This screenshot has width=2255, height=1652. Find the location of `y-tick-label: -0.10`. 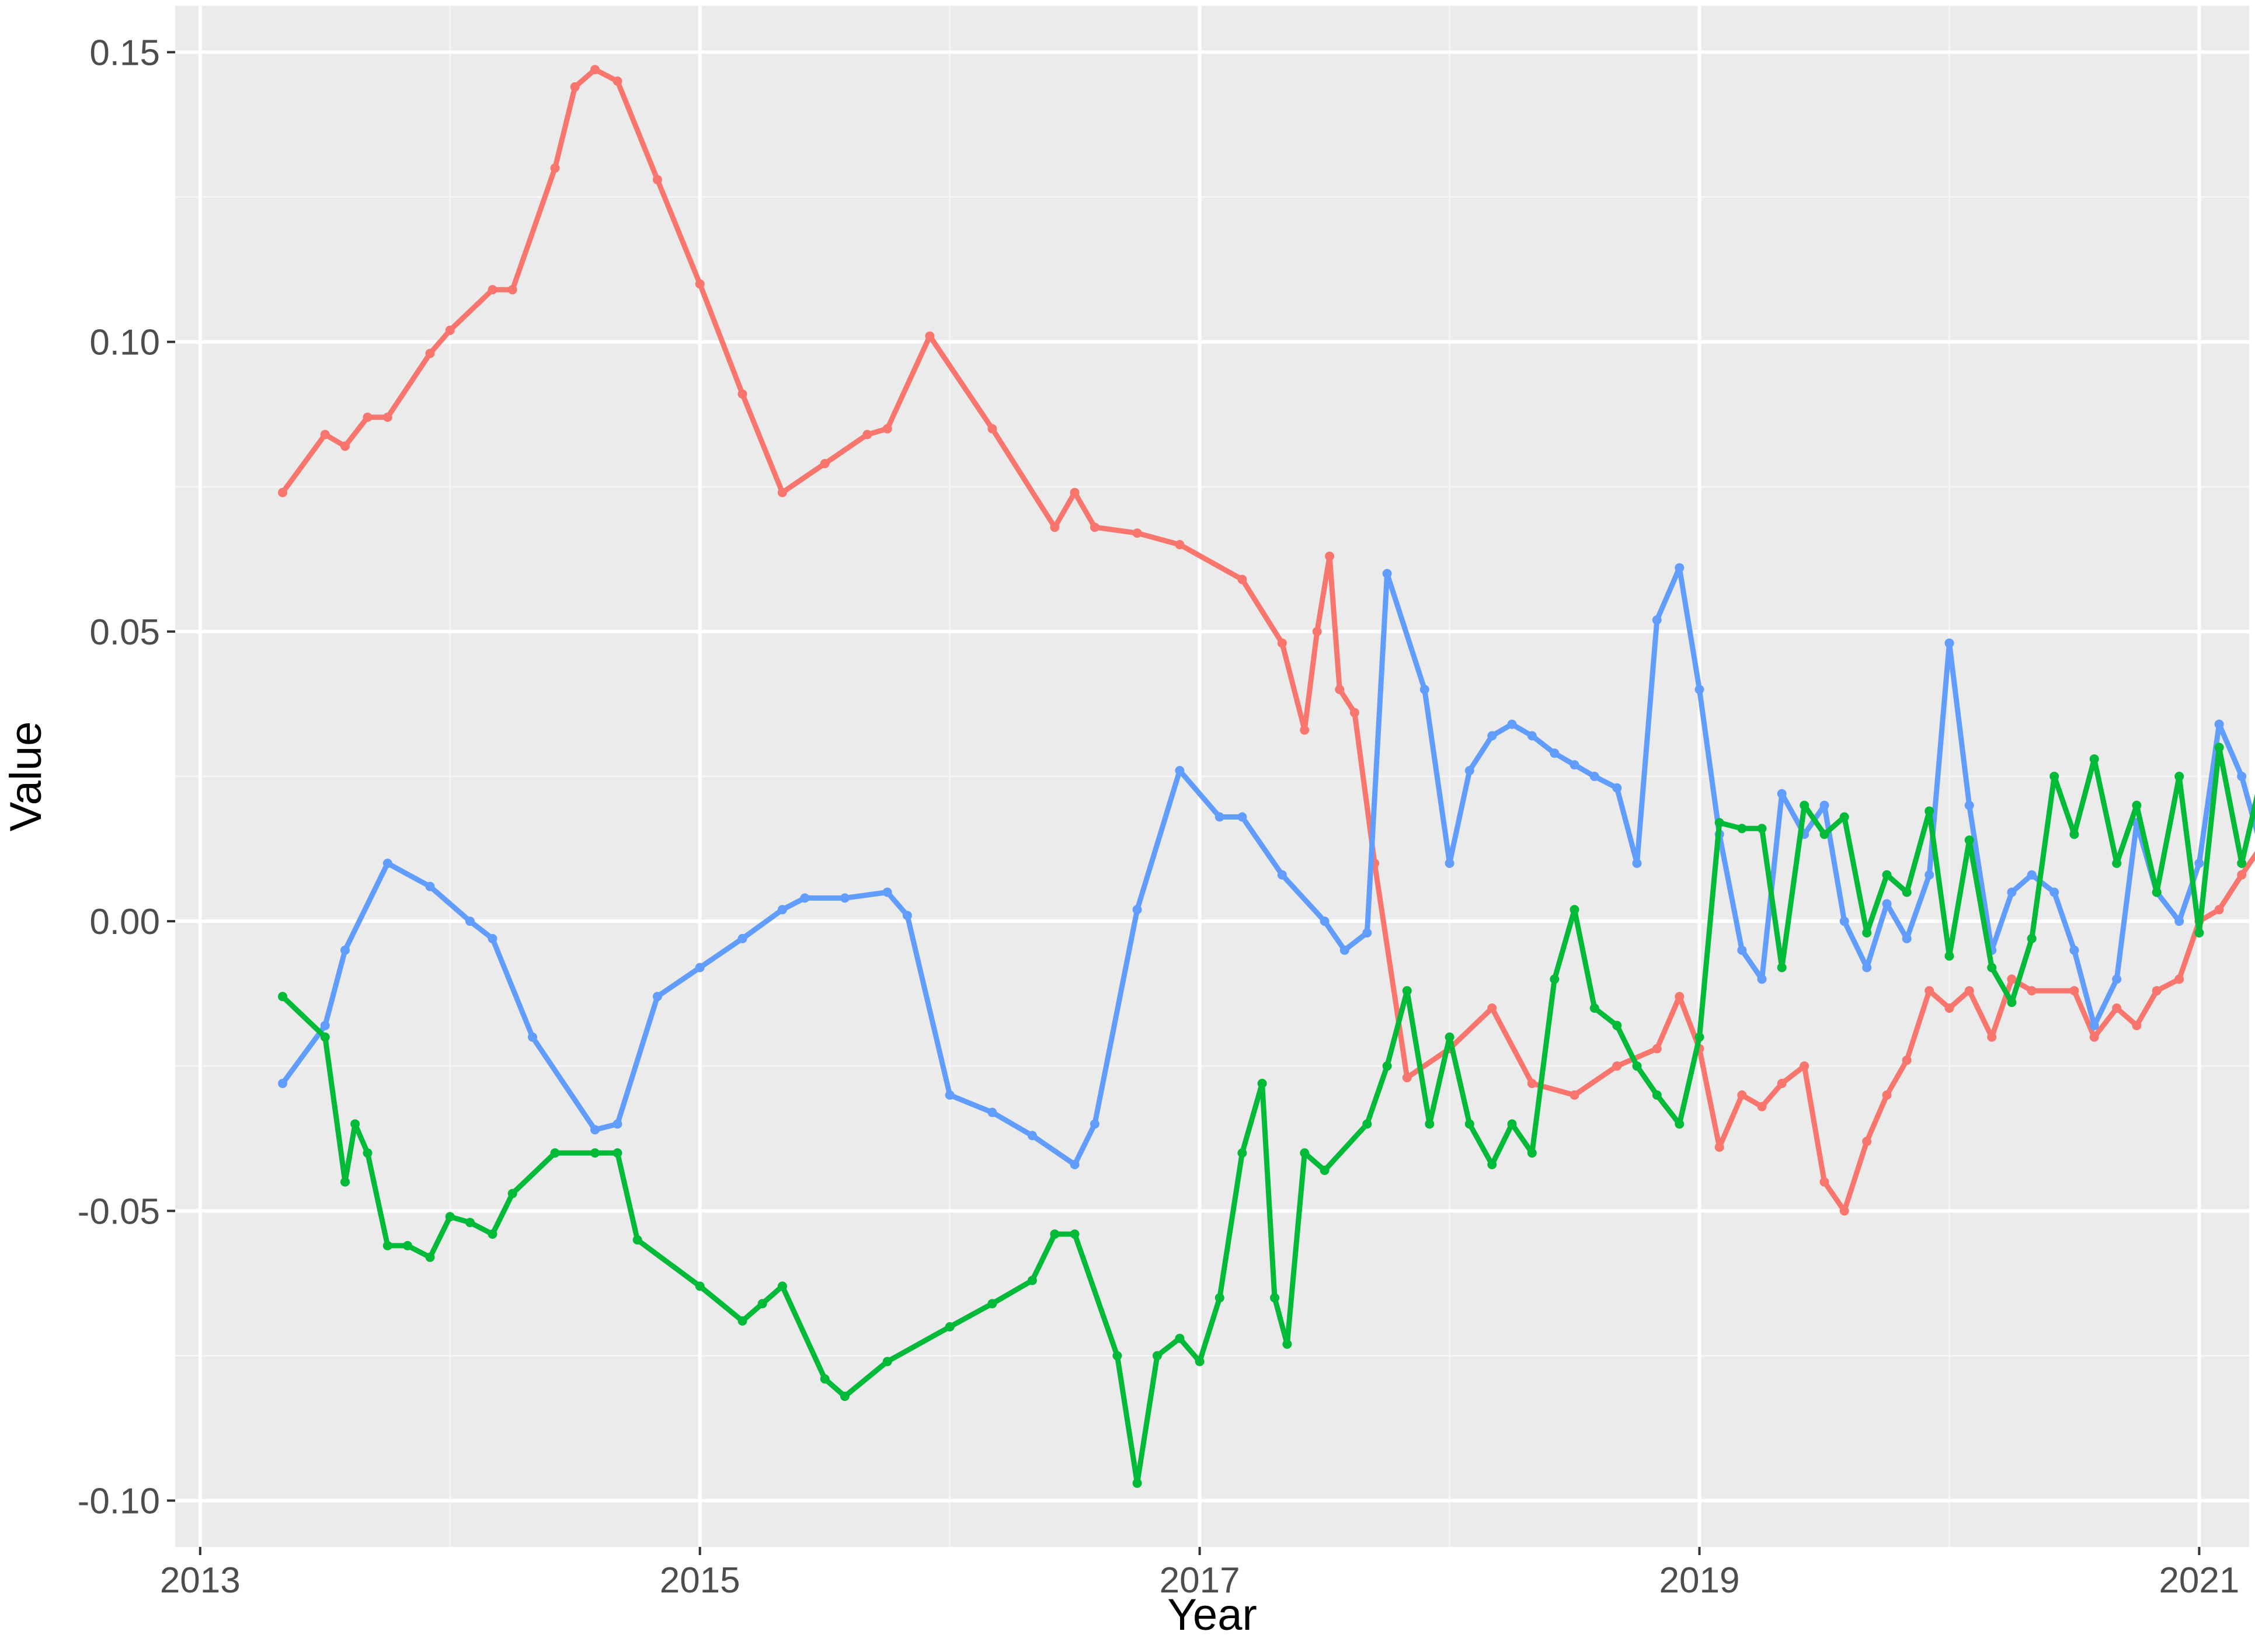

y-tick-label: -0.10 is located at coordinates (119, 1502).